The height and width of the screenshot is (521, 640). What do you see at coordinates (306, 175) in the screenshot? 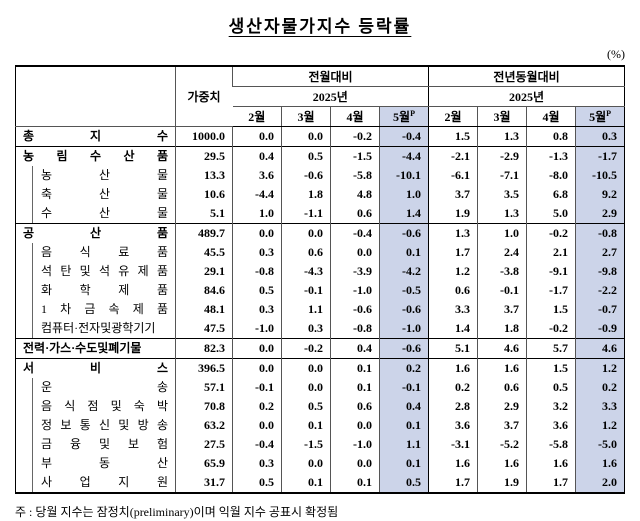
I see `mom-m3: -0.6` at bounding box center [306, 175].